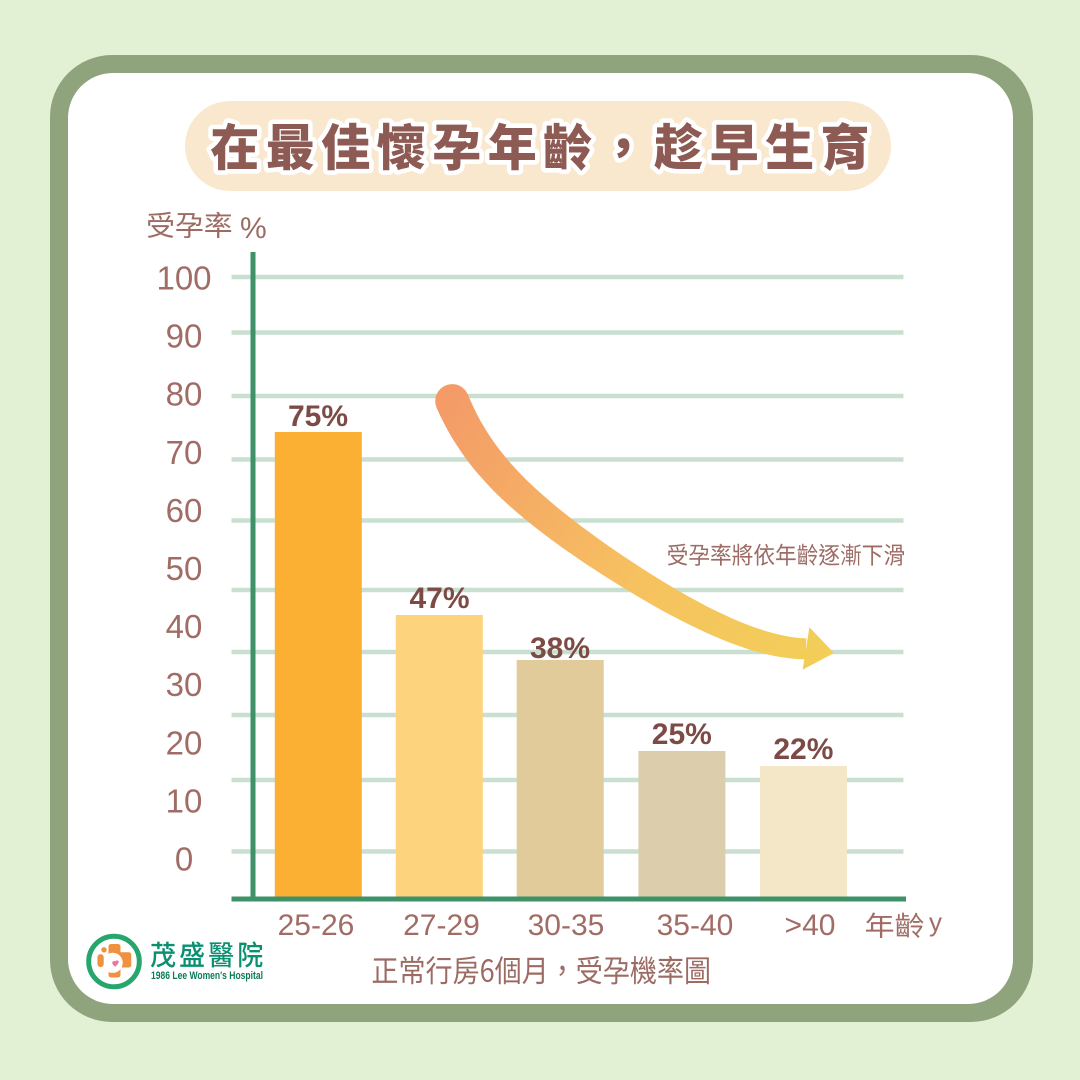 The height and width of the screenshot is (1080, 1080). Describe the element at coordinates (184, 743) in the screenshot. I see `svg-text: 20` at that location.